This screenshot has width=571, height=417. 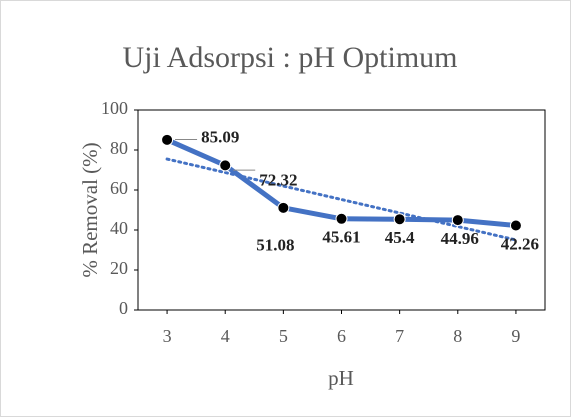 I want to click on data-label: 72.32, so click(x=278, y=179).